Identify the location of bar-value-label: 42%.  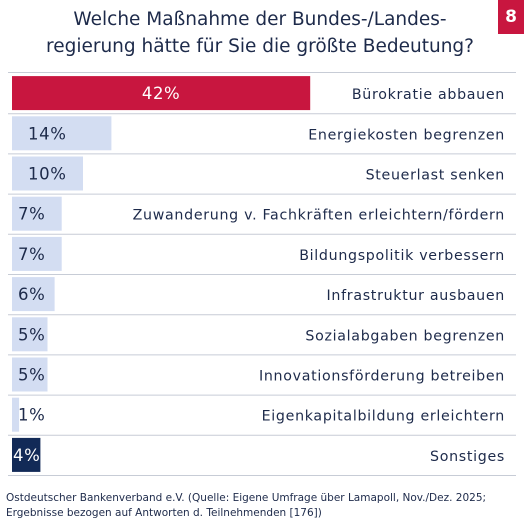
(161, 93).